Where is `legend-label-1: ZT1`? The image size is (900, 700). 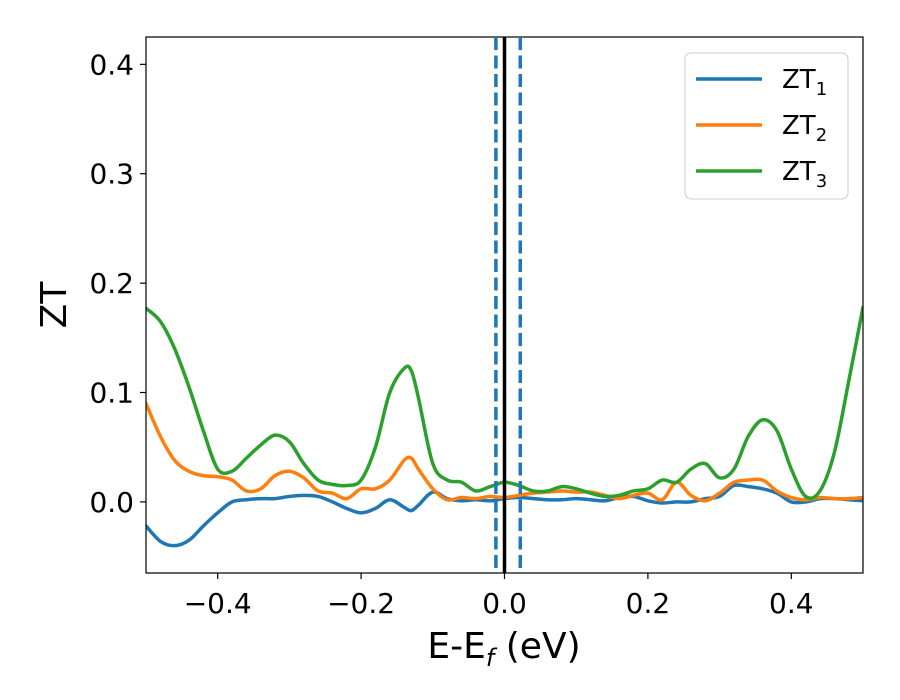 legend-label-1: ZT1 is located at coordinates (804, 82).